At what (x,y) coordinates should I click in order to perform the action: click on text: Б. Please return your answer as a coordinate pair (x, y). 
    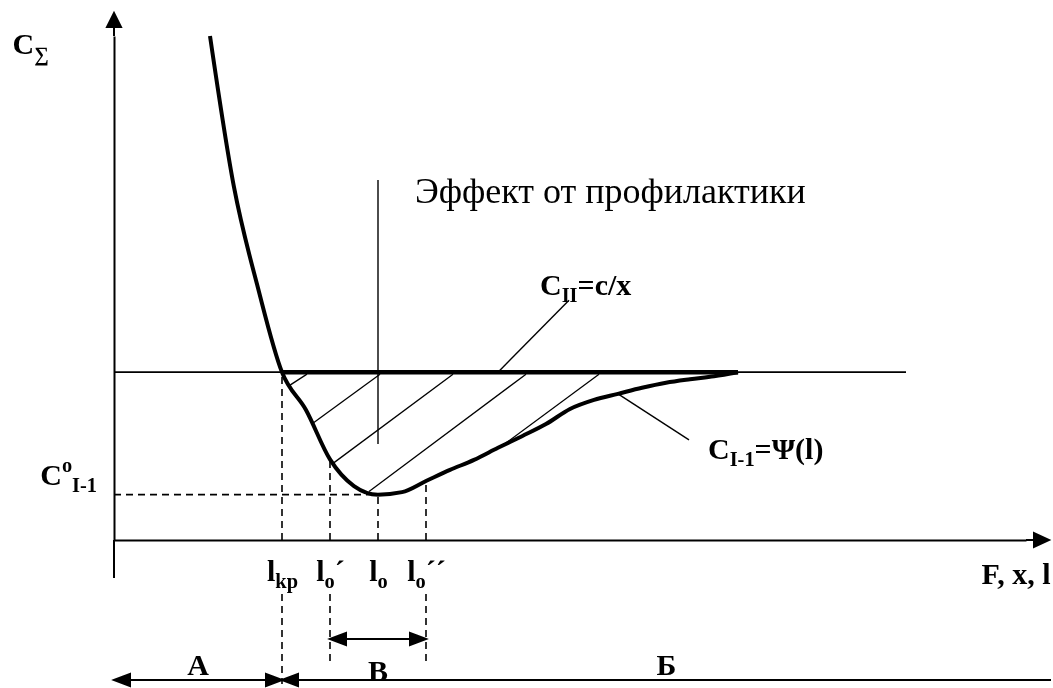
    Looking at the image, I should click on (666, 664).